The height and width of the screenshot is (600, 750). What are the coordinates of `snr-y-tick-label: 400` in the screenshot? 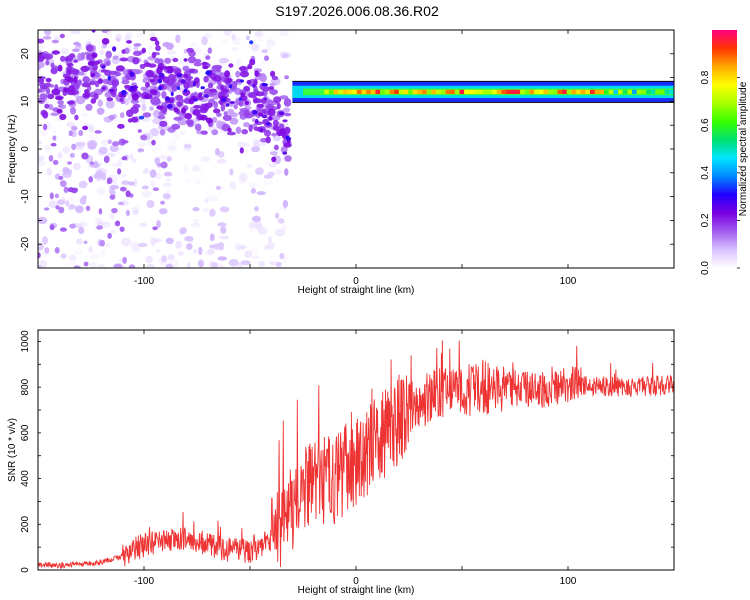 It's located at (25, 478).